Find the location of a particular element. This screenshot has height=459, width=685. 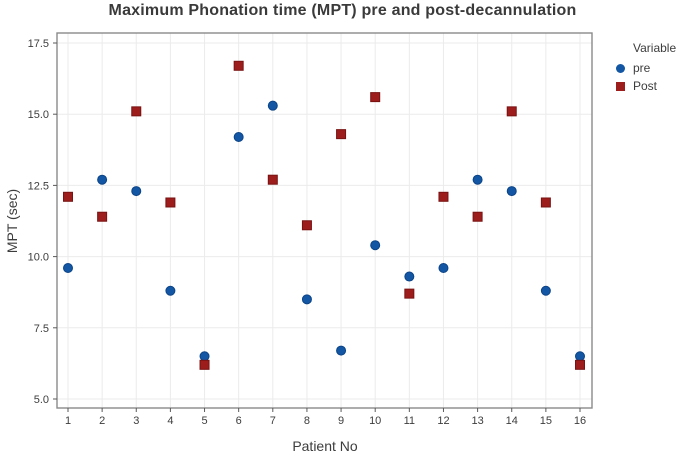

y-tick-label-17.5: 17.5 is located at coordinates (38, 44).